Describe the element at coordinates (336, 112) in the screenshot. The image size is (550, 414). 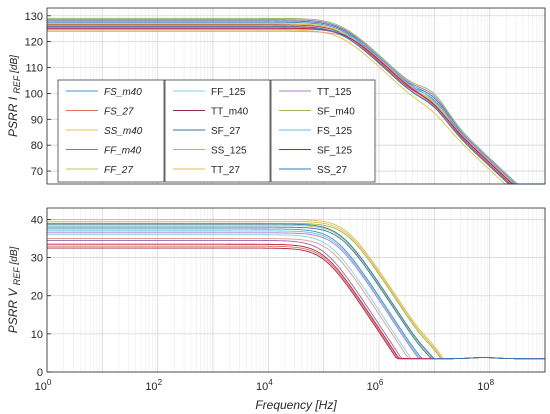
I see `legend-label: SF_m40` at that location.